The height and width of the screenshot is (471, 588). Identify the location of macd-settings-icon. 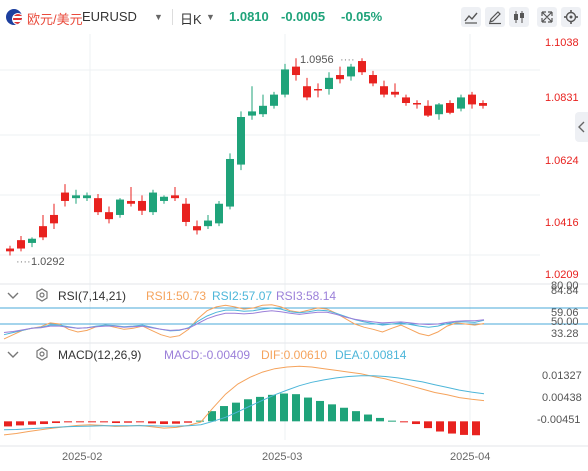
(42, 354).